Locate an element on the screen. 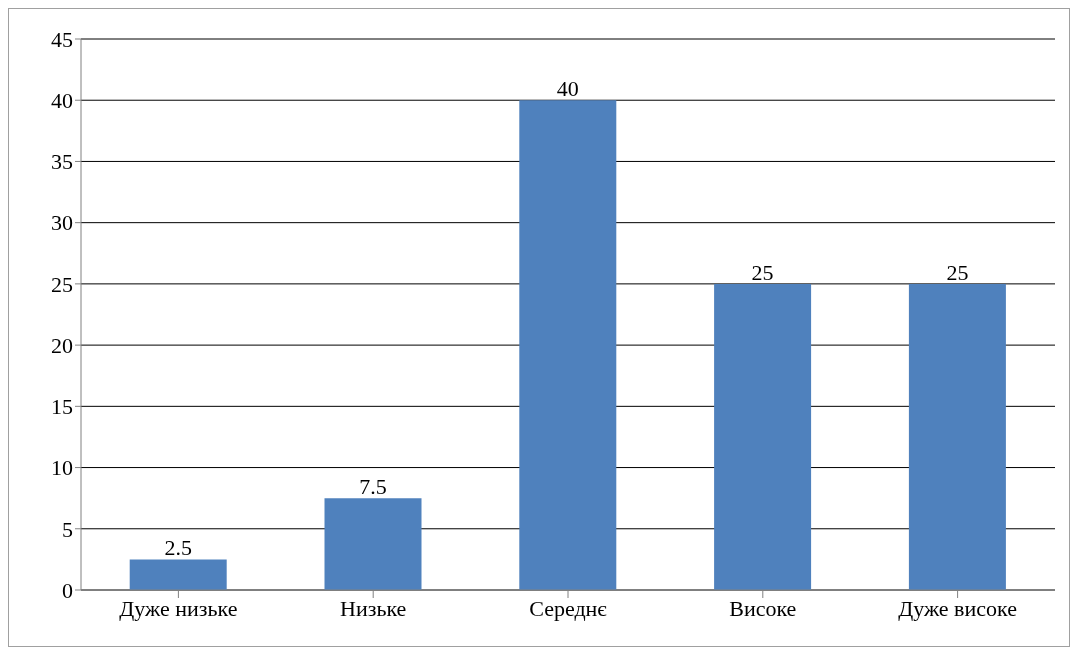 Image resolution: width=1078 pixels, height=655 pixels. y-tick-label: 15 is located at coordinates (62, 407).